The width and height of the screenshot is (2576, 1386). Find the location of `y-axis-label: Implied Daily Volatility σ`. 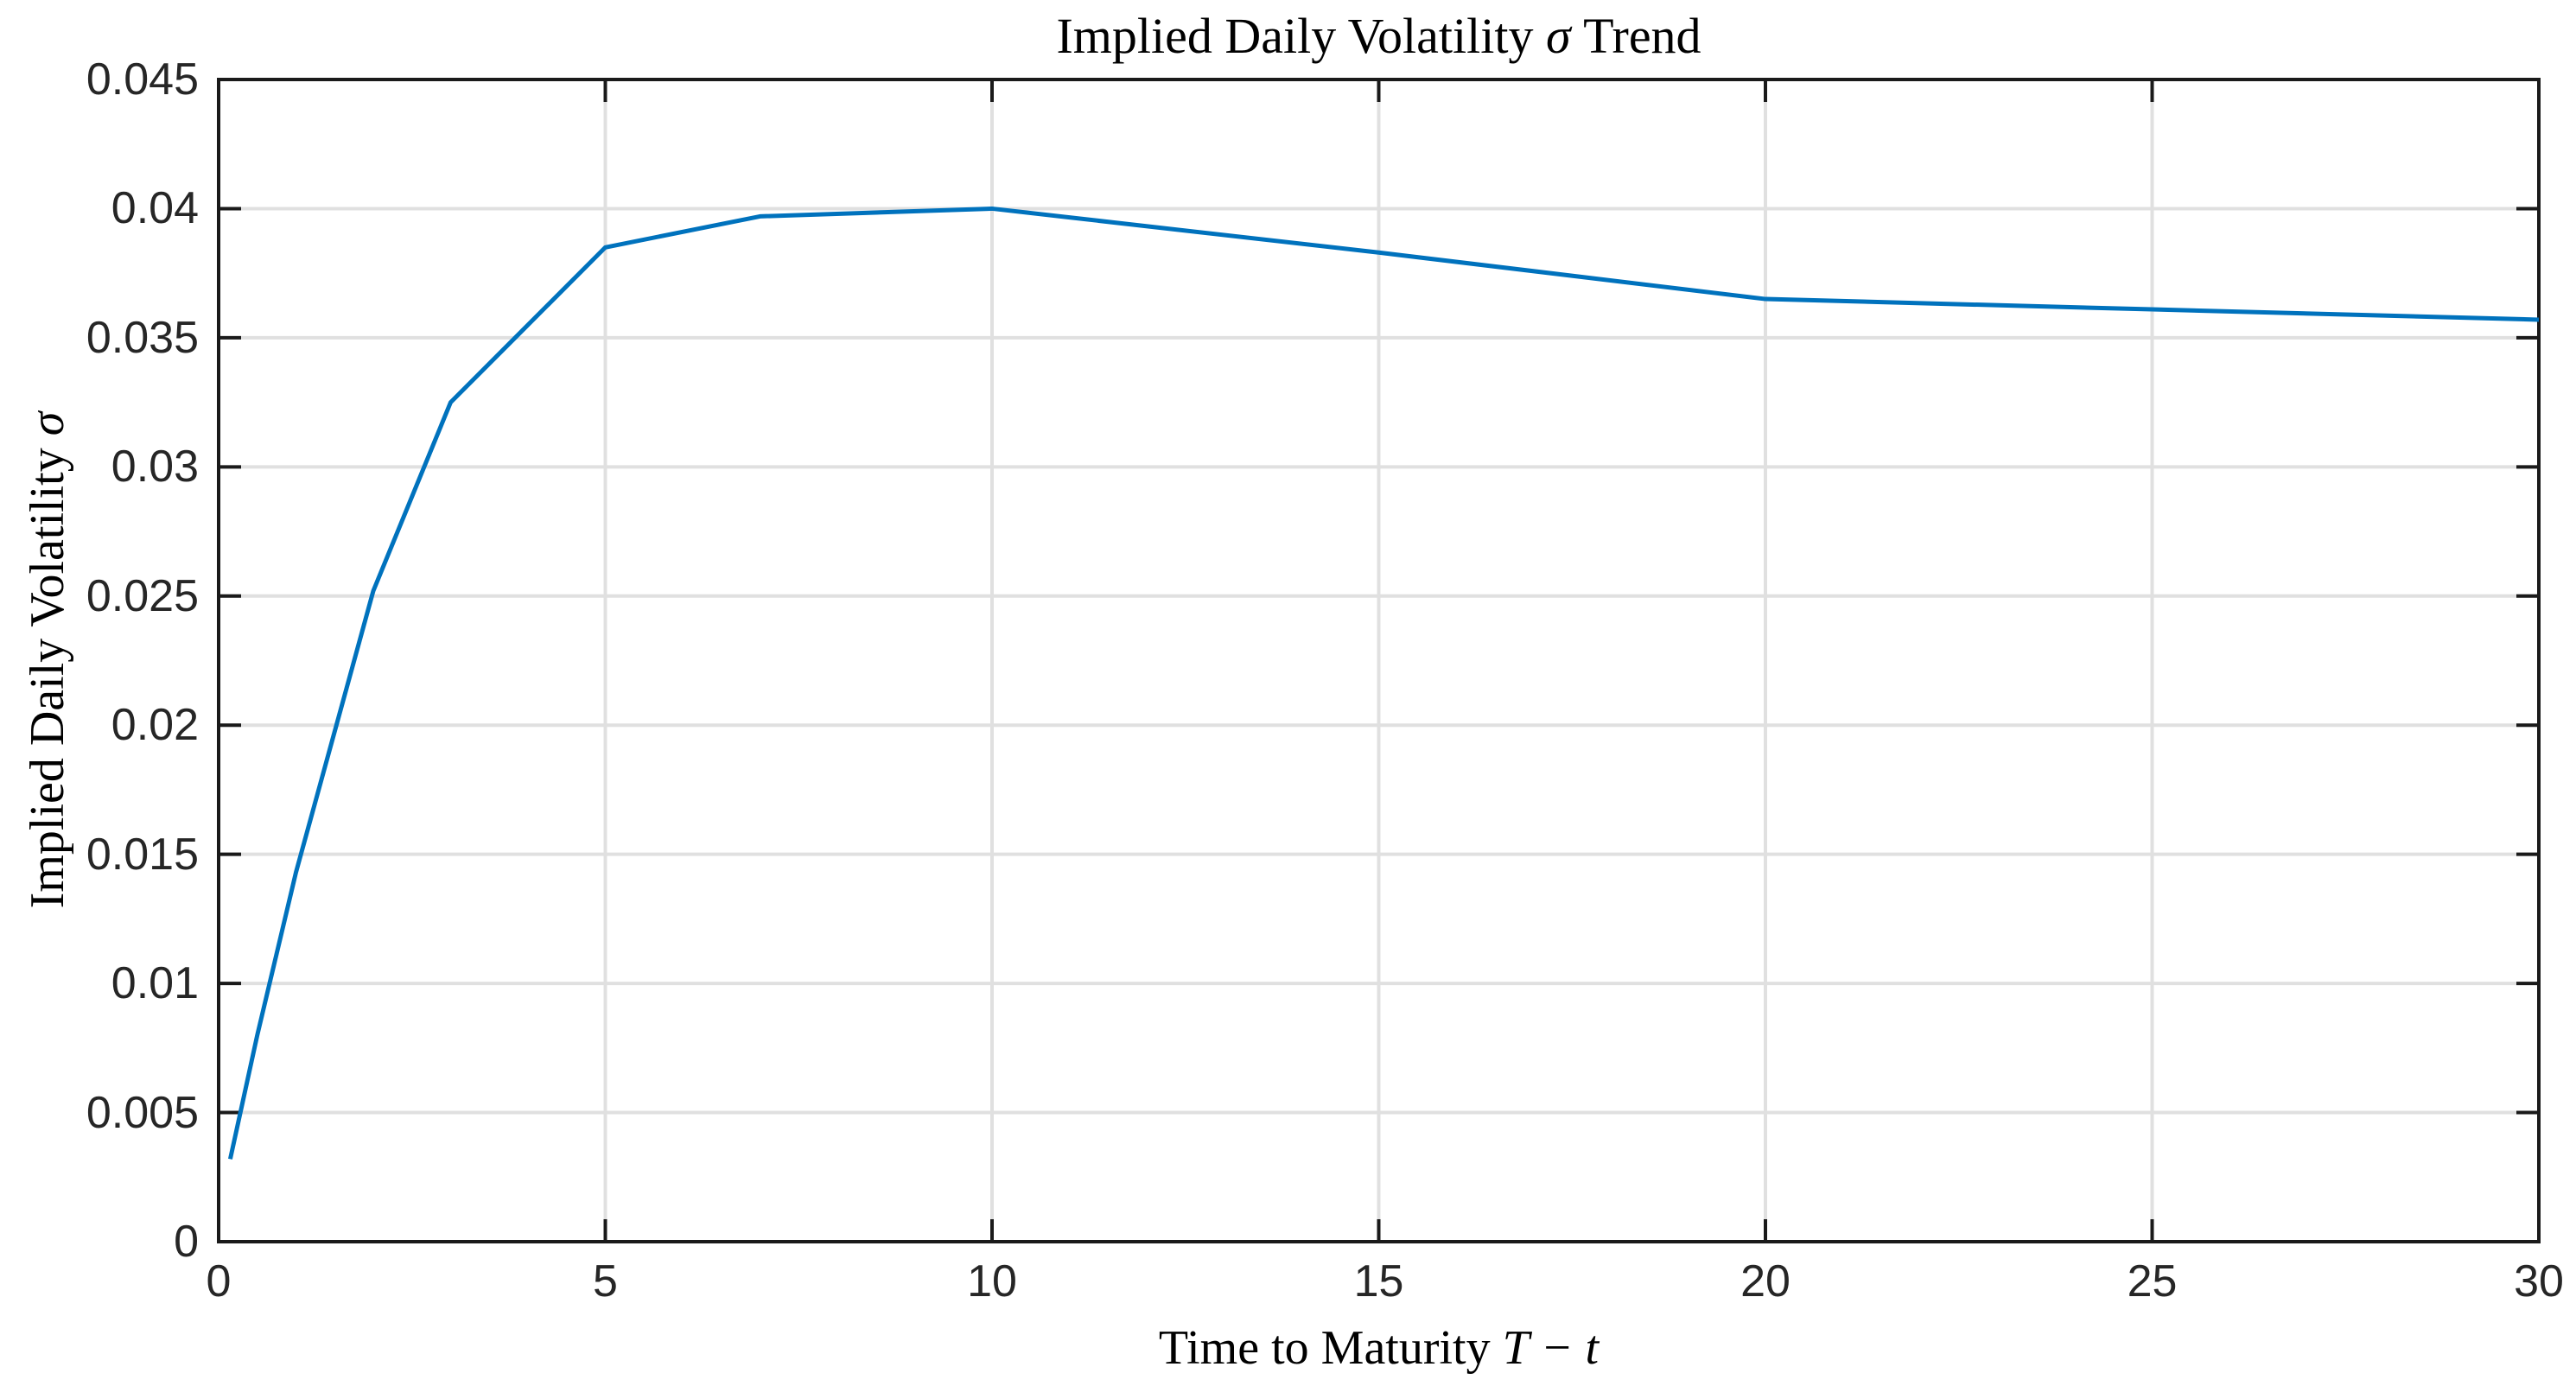

y-axis-label: Implied Daily Volatility σ is located at coordinates (48, 660).